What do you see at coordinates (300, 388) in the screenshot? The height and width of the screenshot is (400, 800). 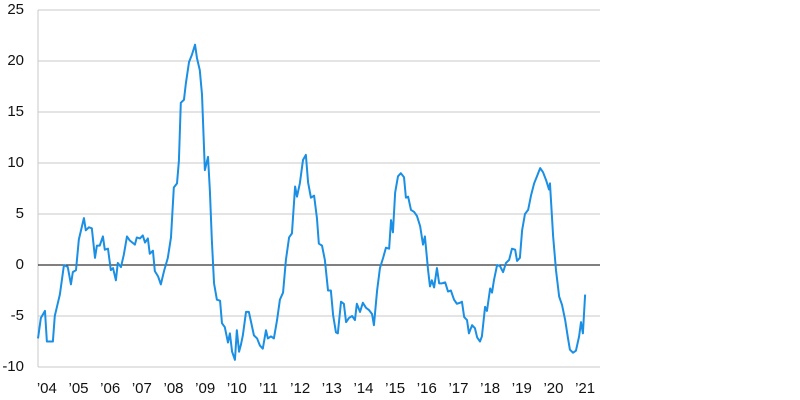 I see `x-tick-label: ’12` at bounding box center [300, 388].